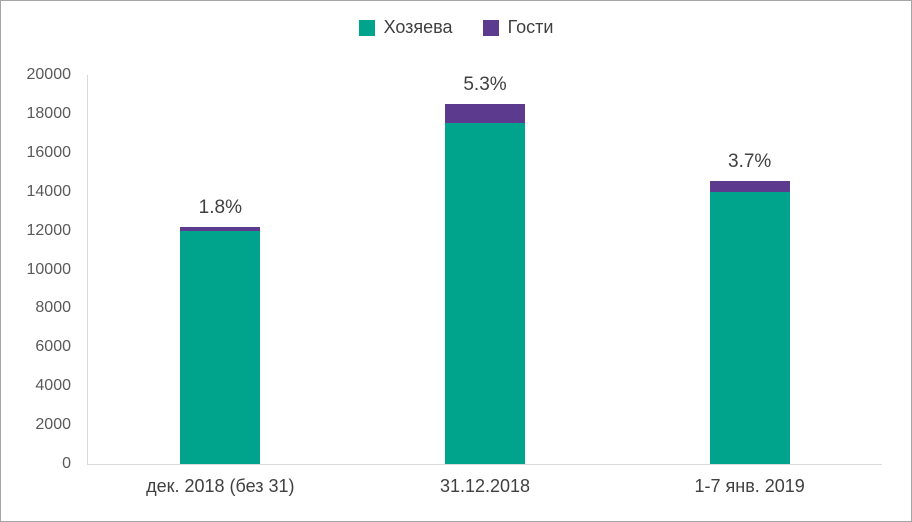 This screenshot has height=522, width=912. Describe the element at coordinates (485, 85) in the screenshot. I see `bar-total-label: 5.3%` at that location.